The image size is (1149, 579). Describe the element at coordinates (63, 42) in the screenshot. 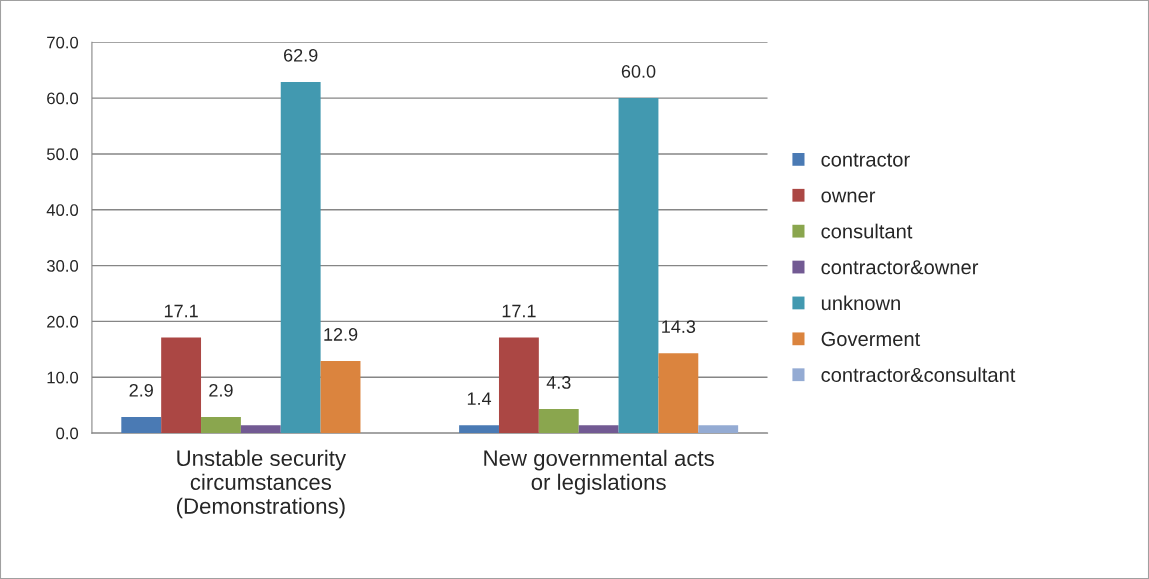

I see `y-tick-label: 70.0` at that location.